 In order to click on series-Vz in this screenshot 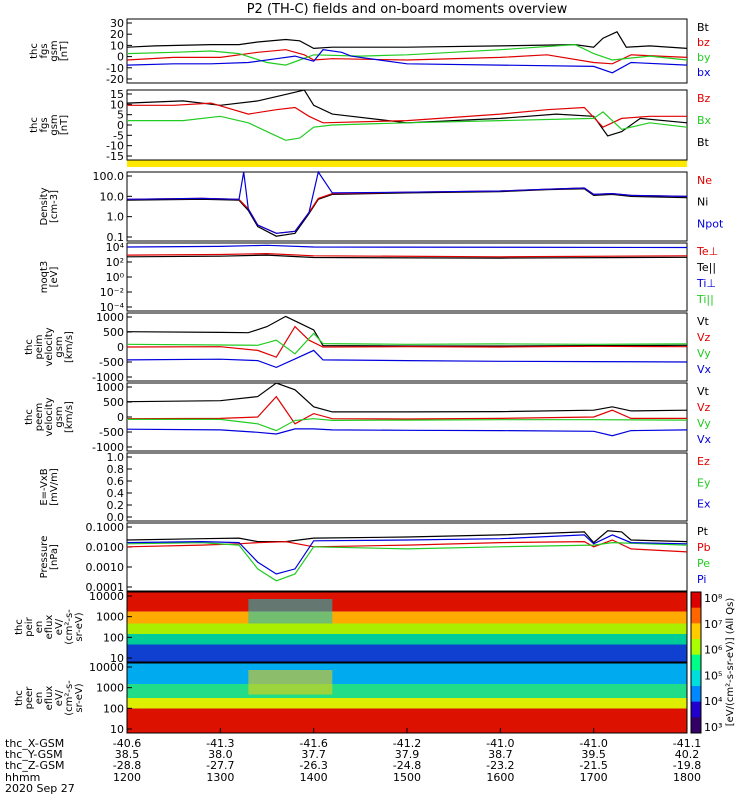, I will do `click(407, 341)`.